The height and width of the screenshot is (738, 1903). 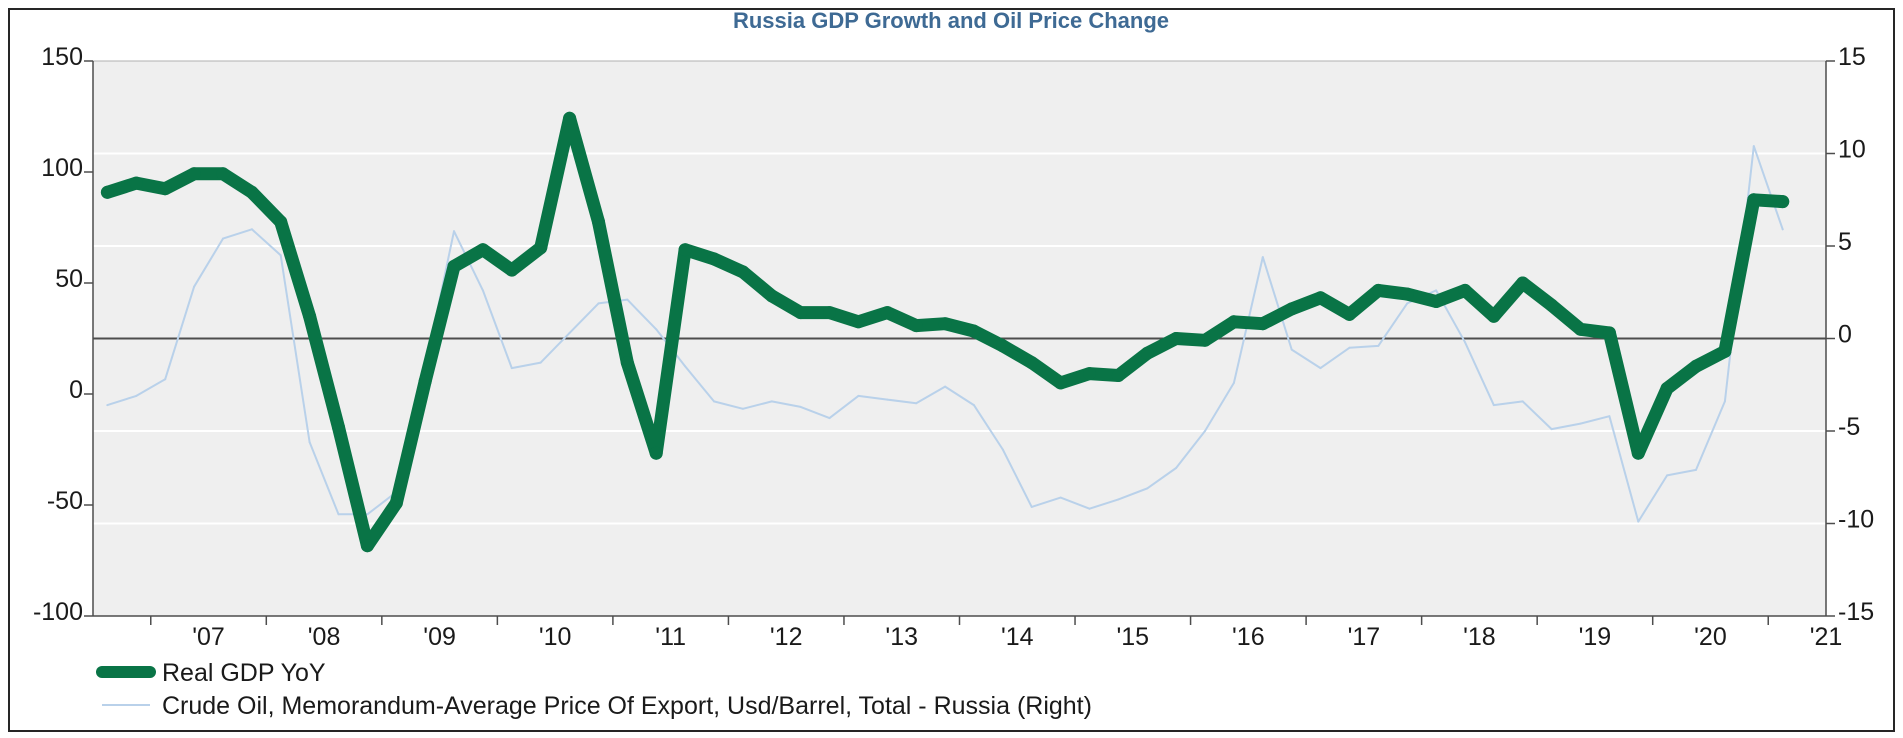 What do you see at coordinates (1595, 637) in the screenshot?
I see `x-tick-label: '19` at bounding box center [1595, 637].